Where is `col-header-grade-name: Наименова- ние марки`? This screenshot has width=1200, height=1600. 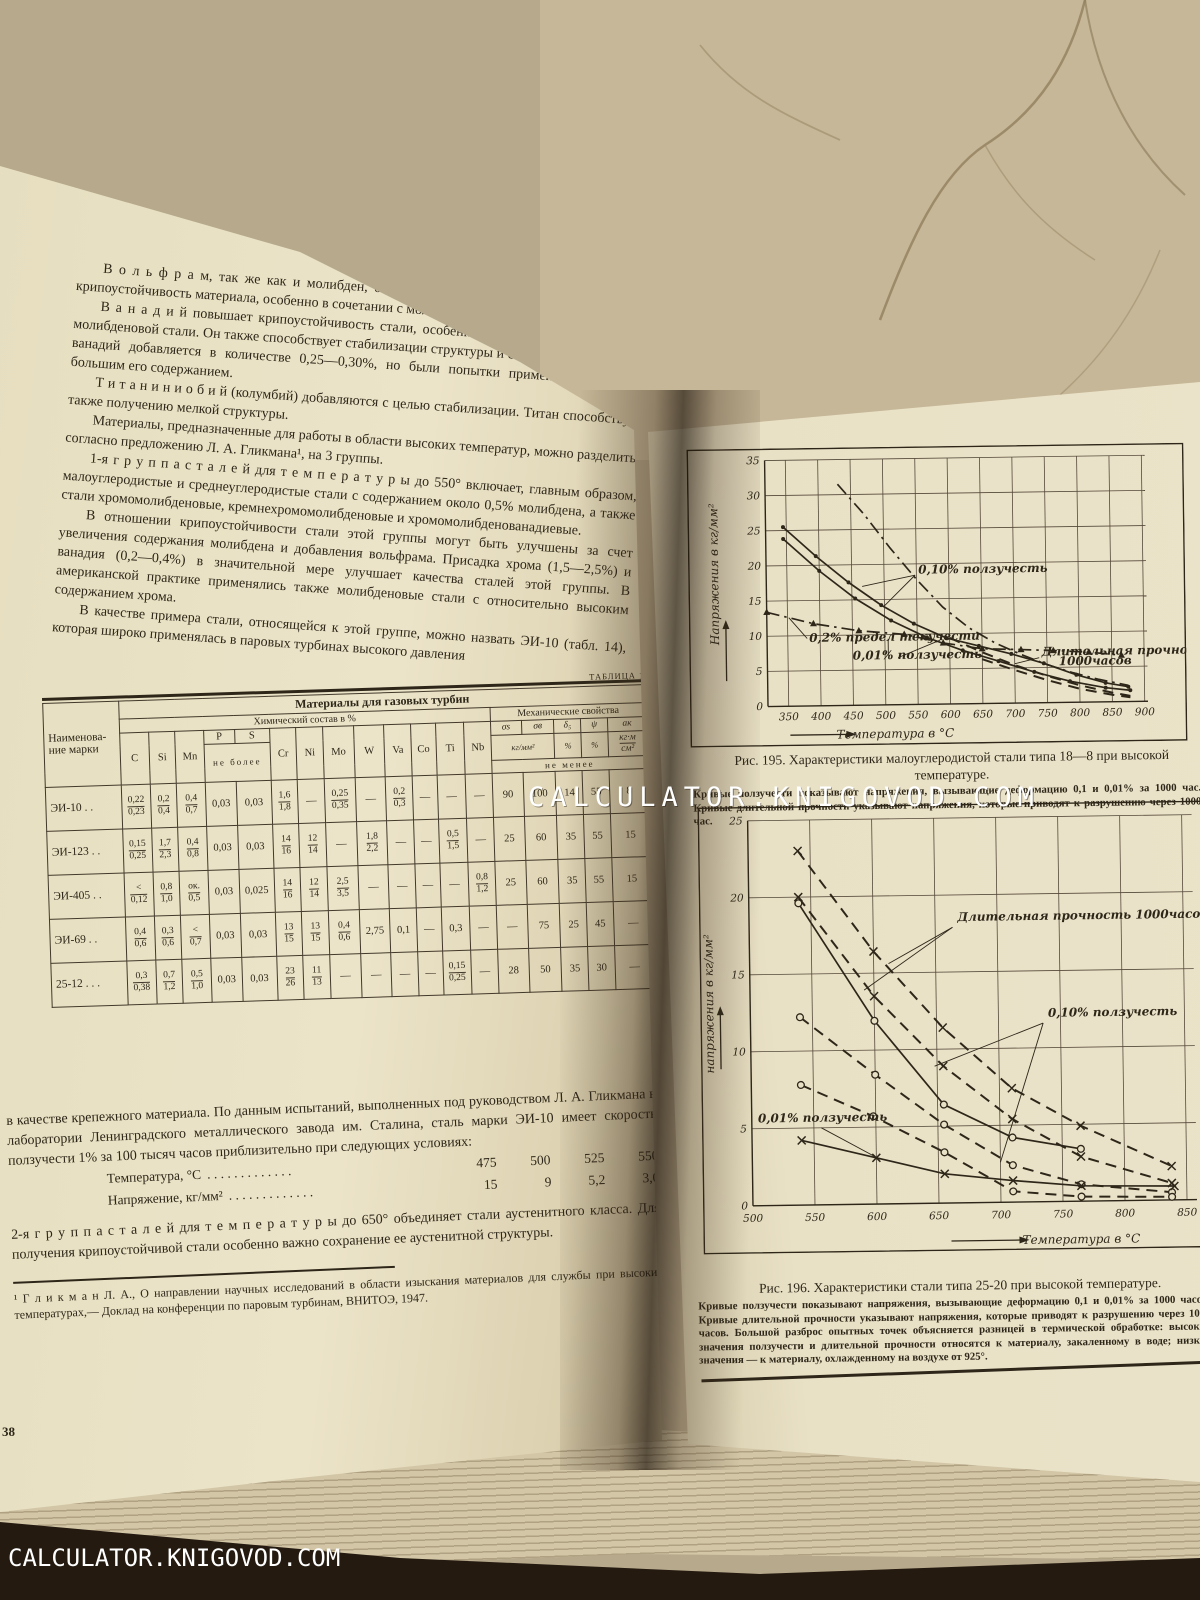
col-header-grade-name: Наименова- ние марки is located at coordinates (82, 743).